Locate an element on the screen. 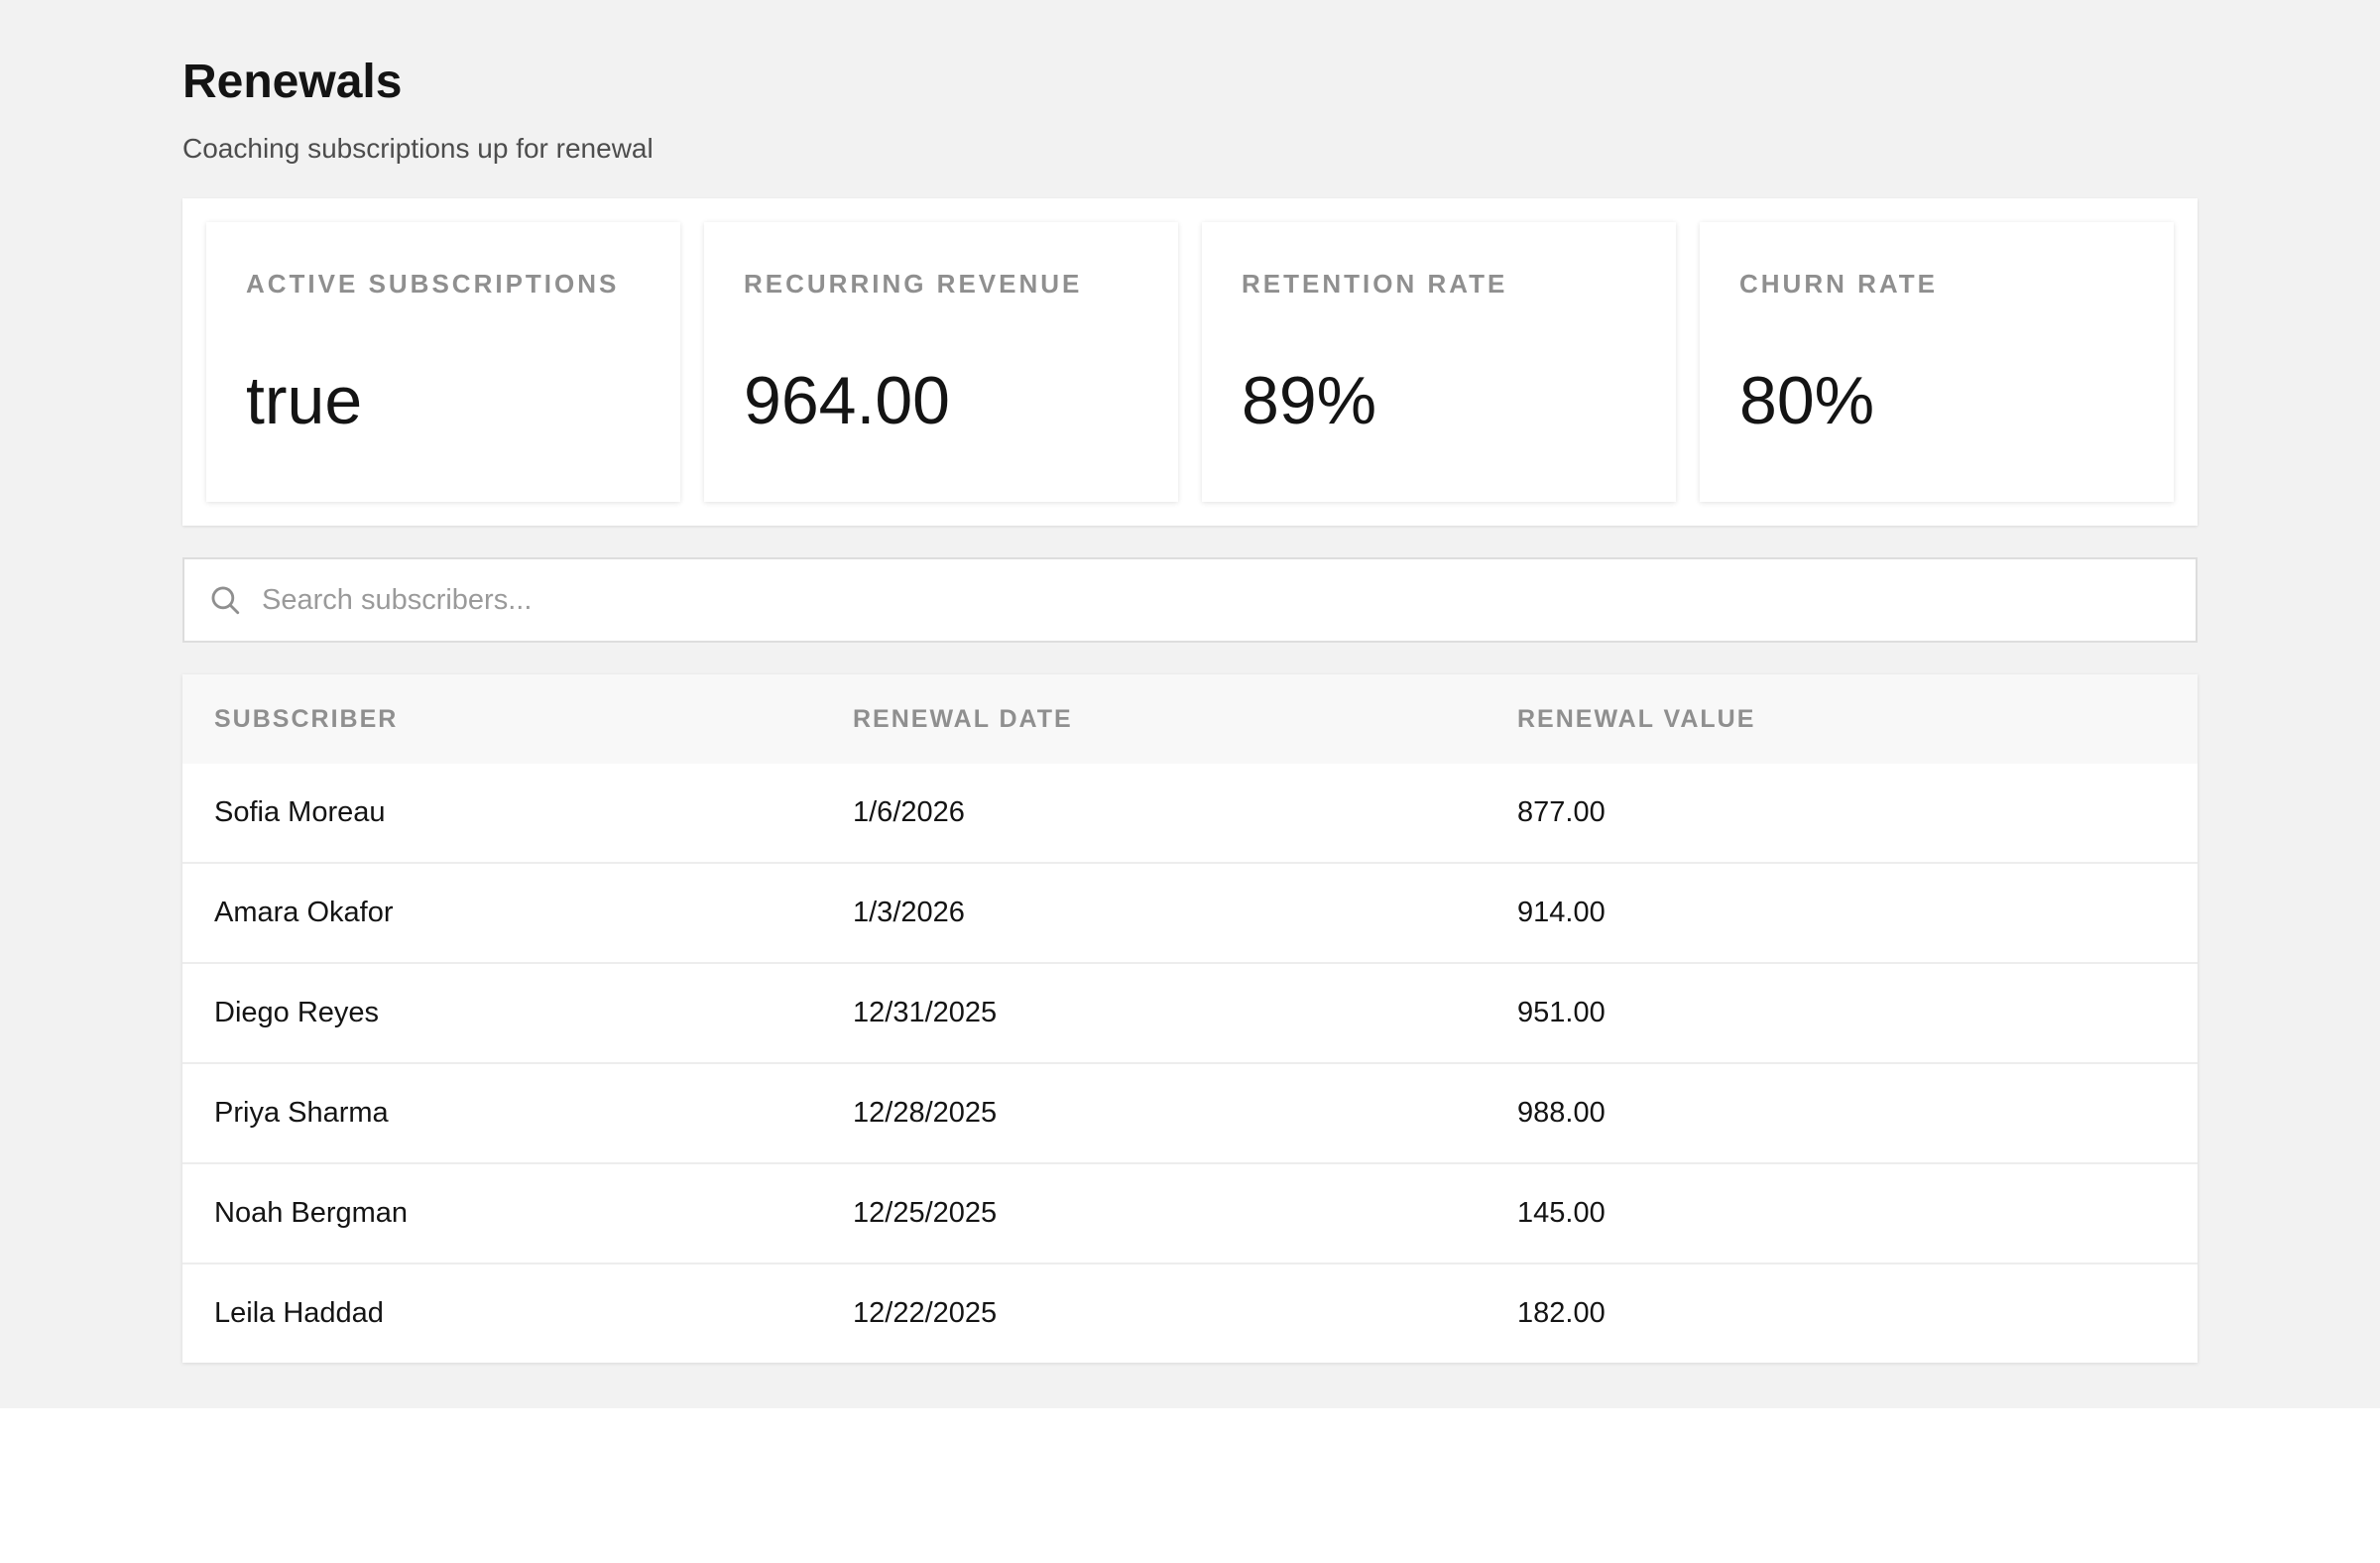 This screenshot has width=2380, height=1563. search-box is located at coordinates (1190, 600).